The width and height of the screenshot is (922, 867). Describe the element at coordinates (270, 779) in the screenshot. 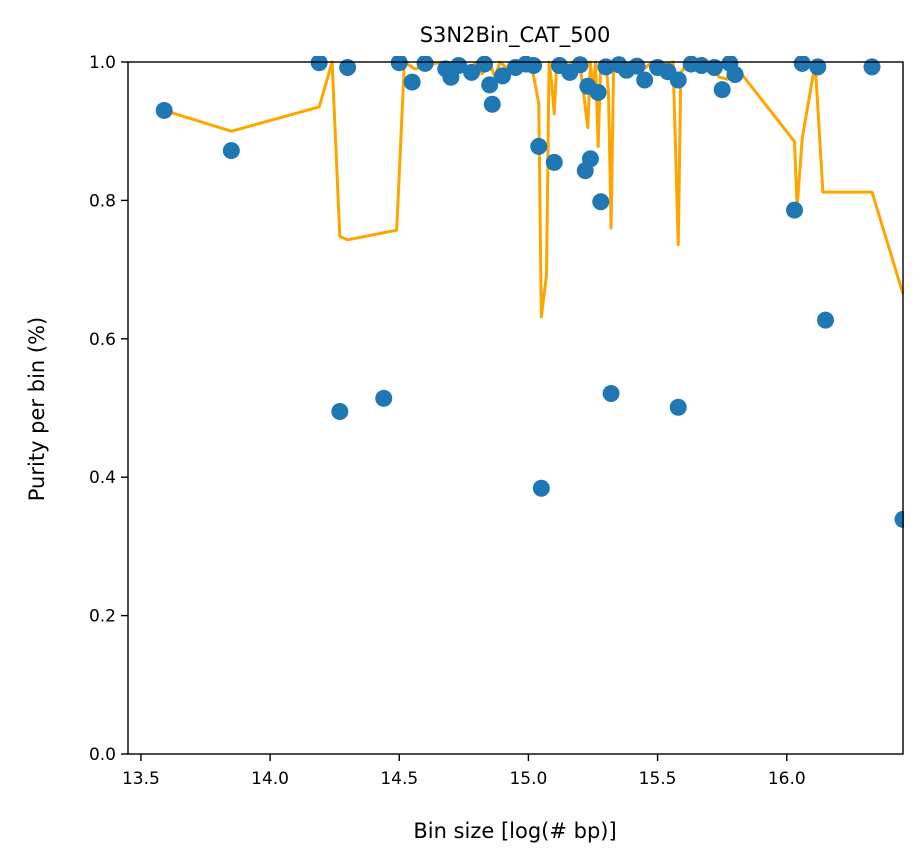

I see `x-tick-label: 14.0` at that location.